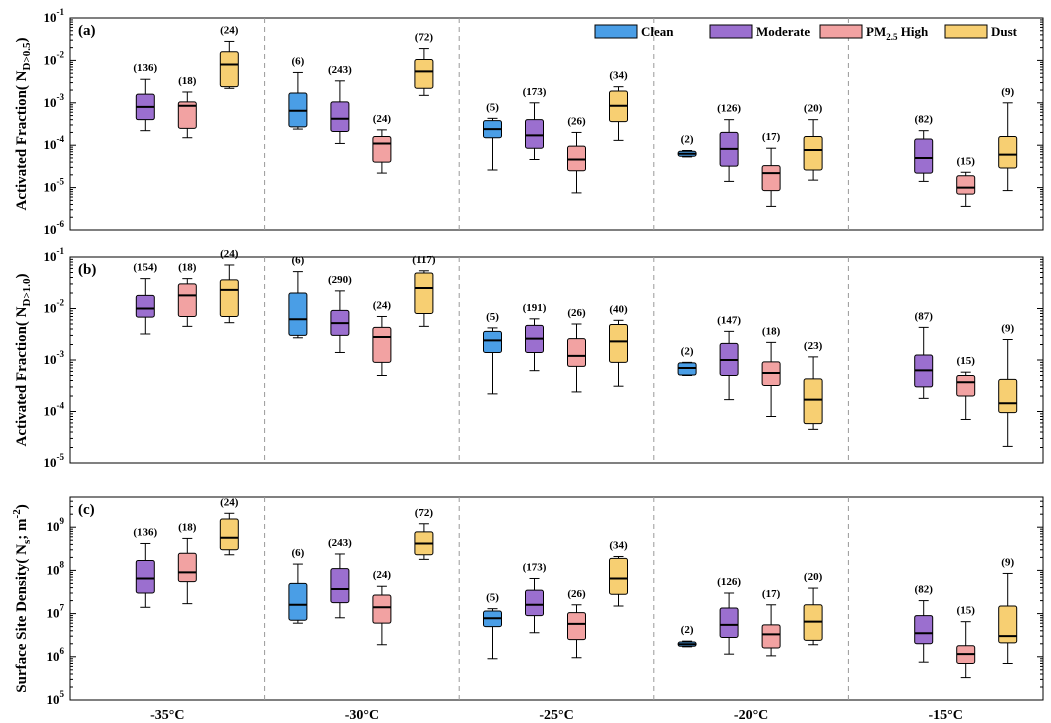 The width and height of the screenshot is (1051, 723). What do you see at coordinates (61, 354) in the screenshot?
I see `y-tick-exponent: -3` at bounding box center [61, 354].